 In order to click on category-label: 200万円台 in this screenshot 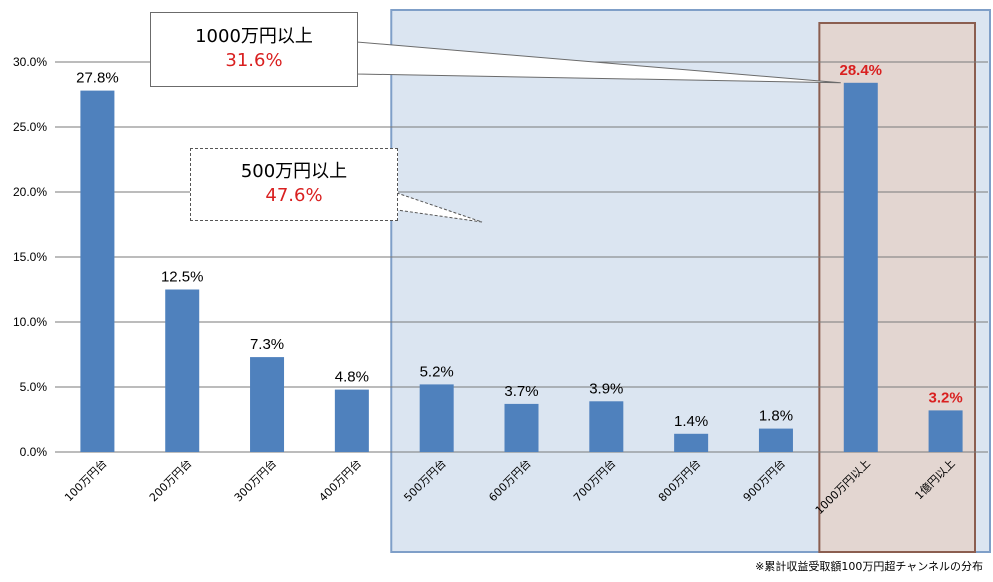, I will do `click(170, 480)`.